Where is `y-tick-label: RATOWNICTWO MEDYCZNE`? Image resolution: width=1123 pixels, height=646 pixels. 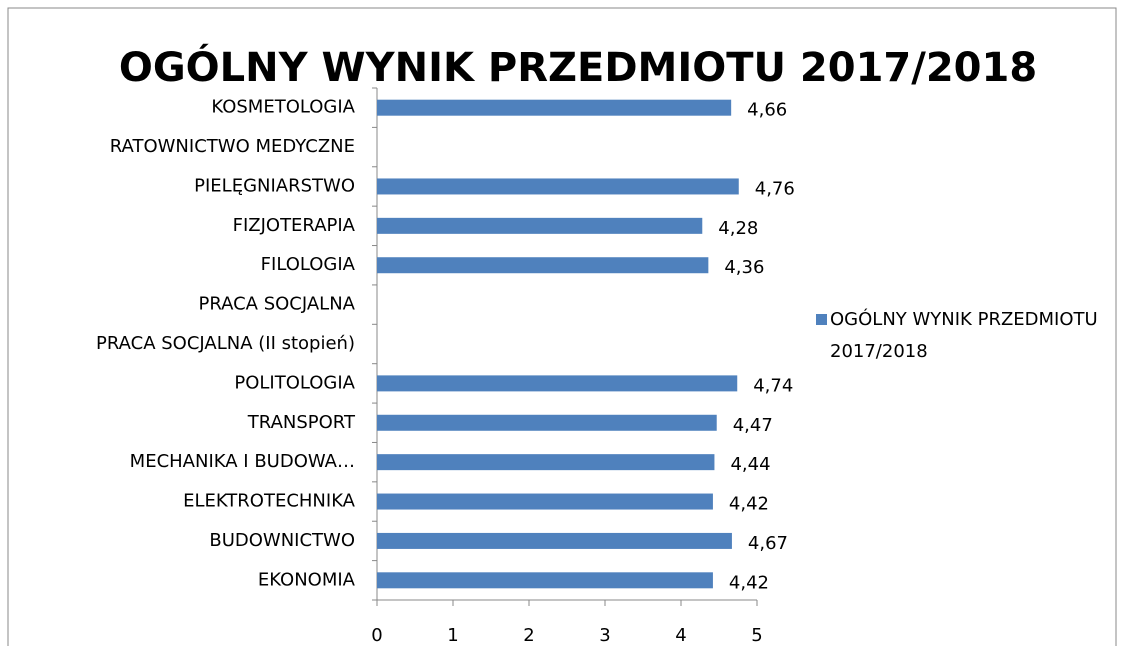 y-tick-label: RATOWNICTWO MEDYCZNE is located at coordinates (232, 146).